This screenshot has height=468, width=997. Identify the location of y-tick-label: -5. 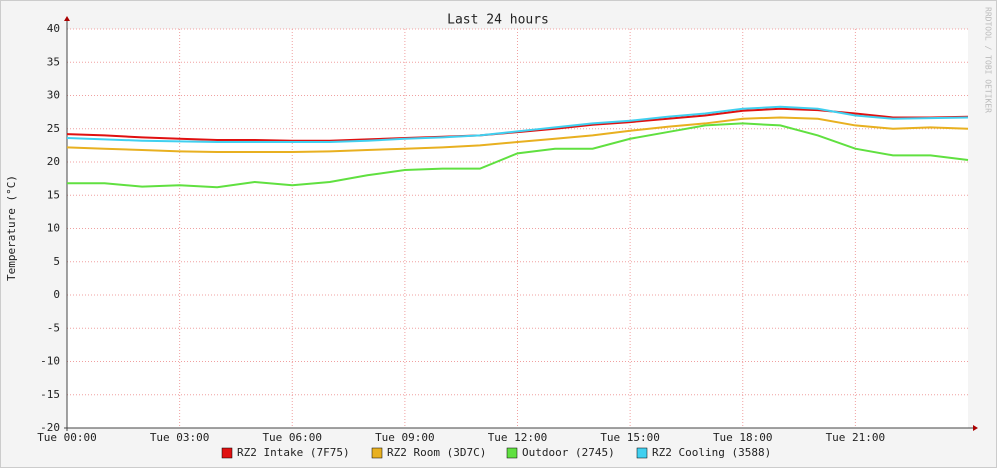
(53, 327).